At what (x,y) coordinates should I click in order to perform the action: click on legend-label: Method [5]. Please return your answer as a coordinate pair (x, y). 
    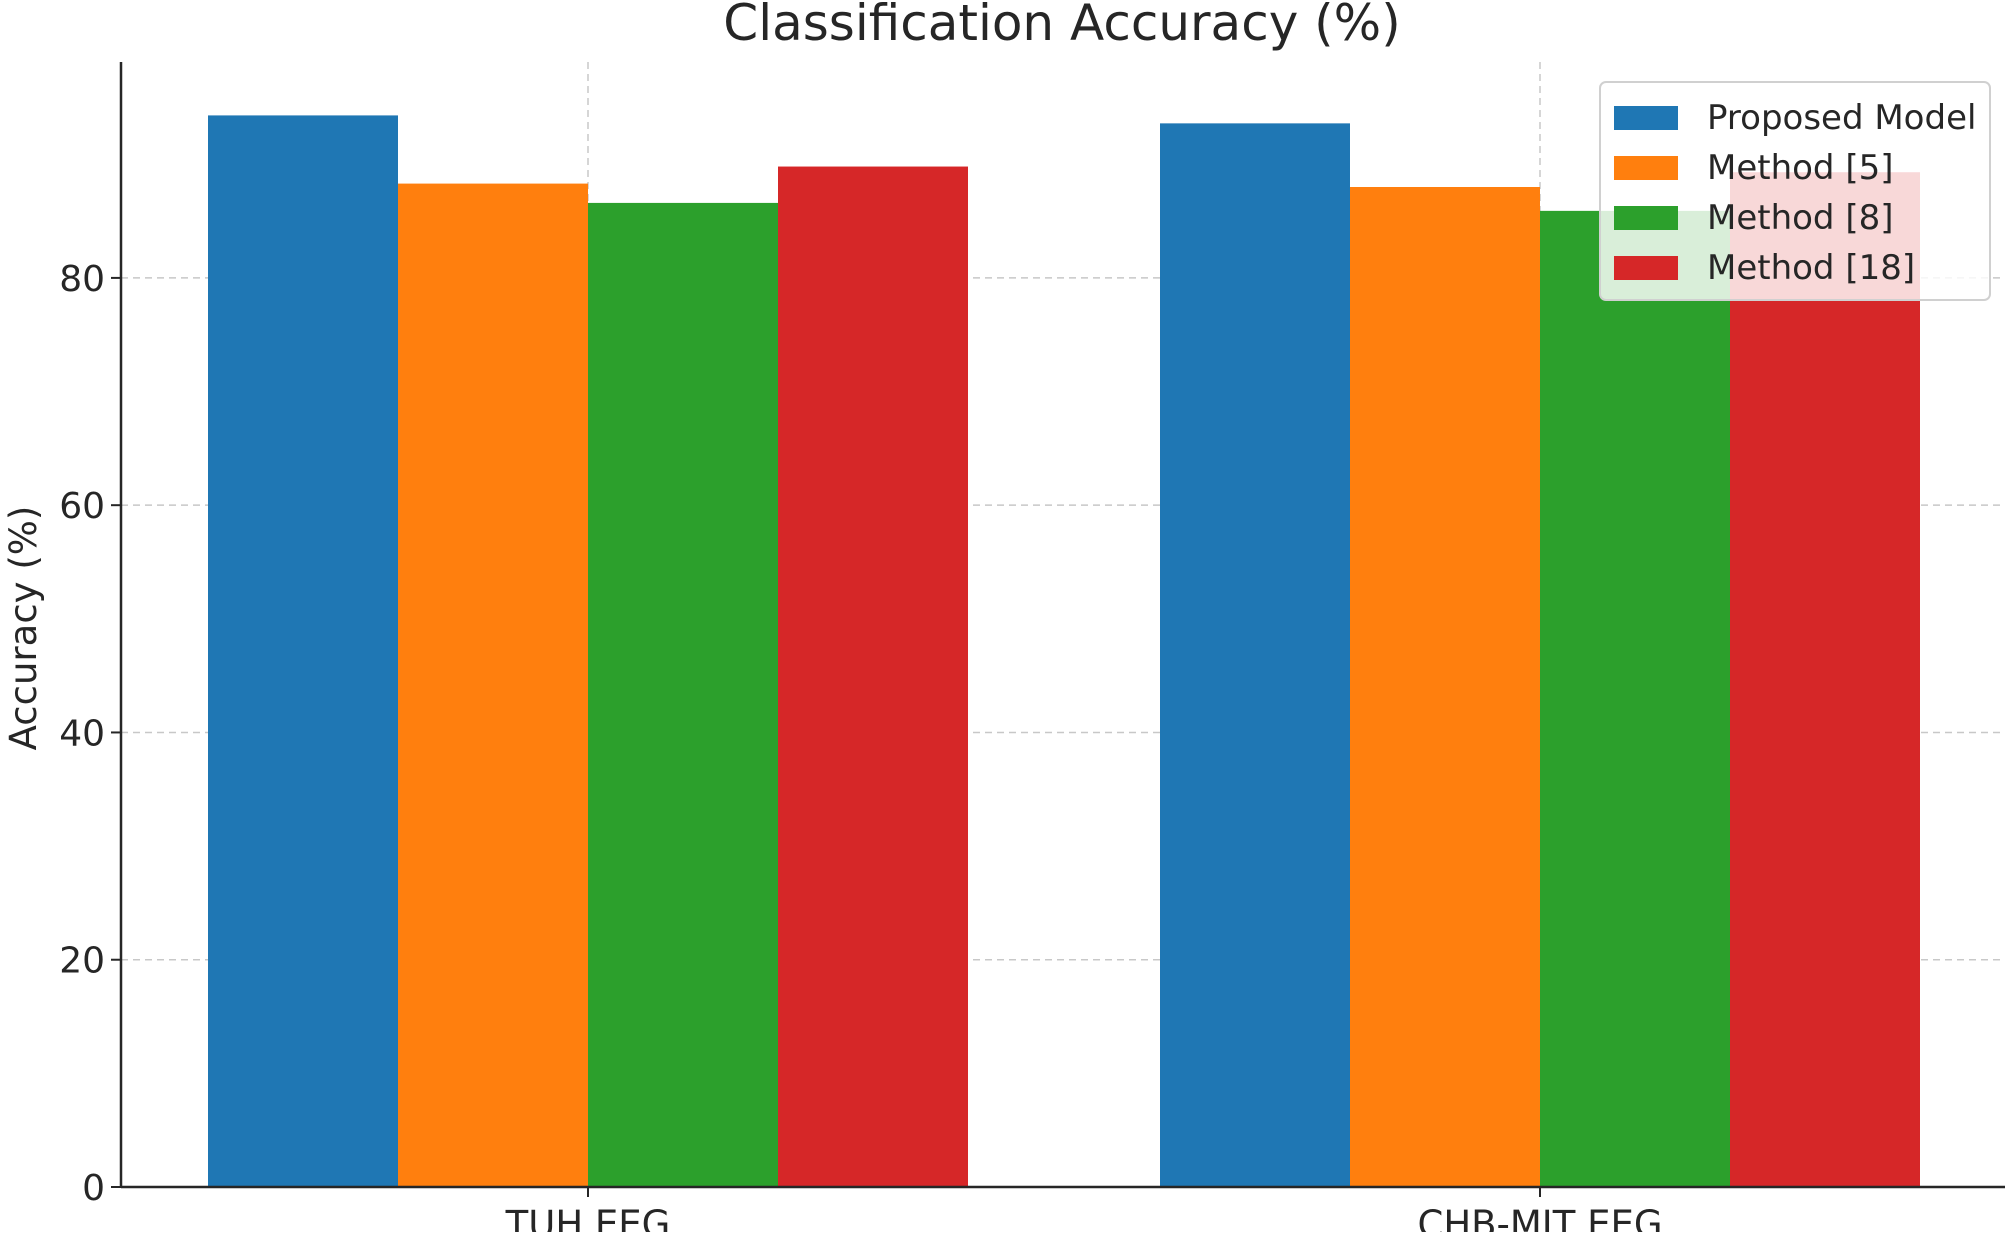
    Looking at the image, I should click on (1800, 168).